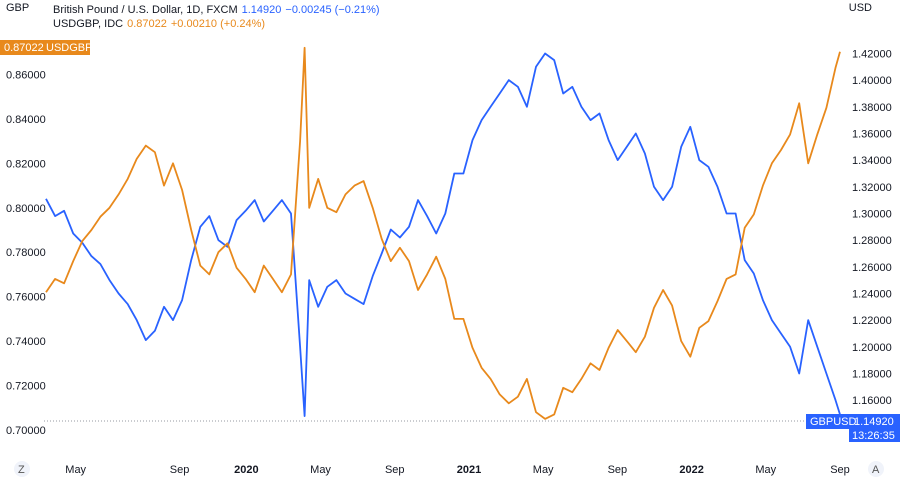  Describe the element at coordinates (874, 422) in the screenshot. I see `gbpusd-badge-value: 1.14920` at that location.